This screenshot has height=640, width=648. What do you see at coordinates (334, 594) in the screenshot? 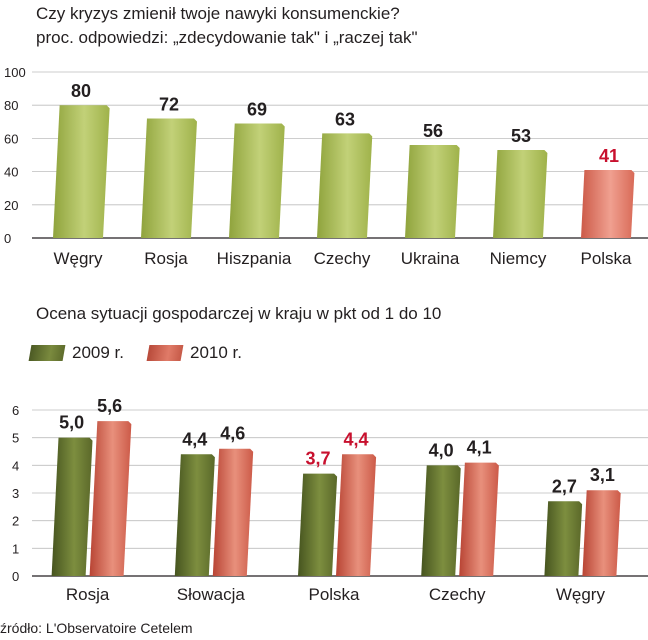
I see `chart2-category-label: Polska` at bounding box center [334, 594].